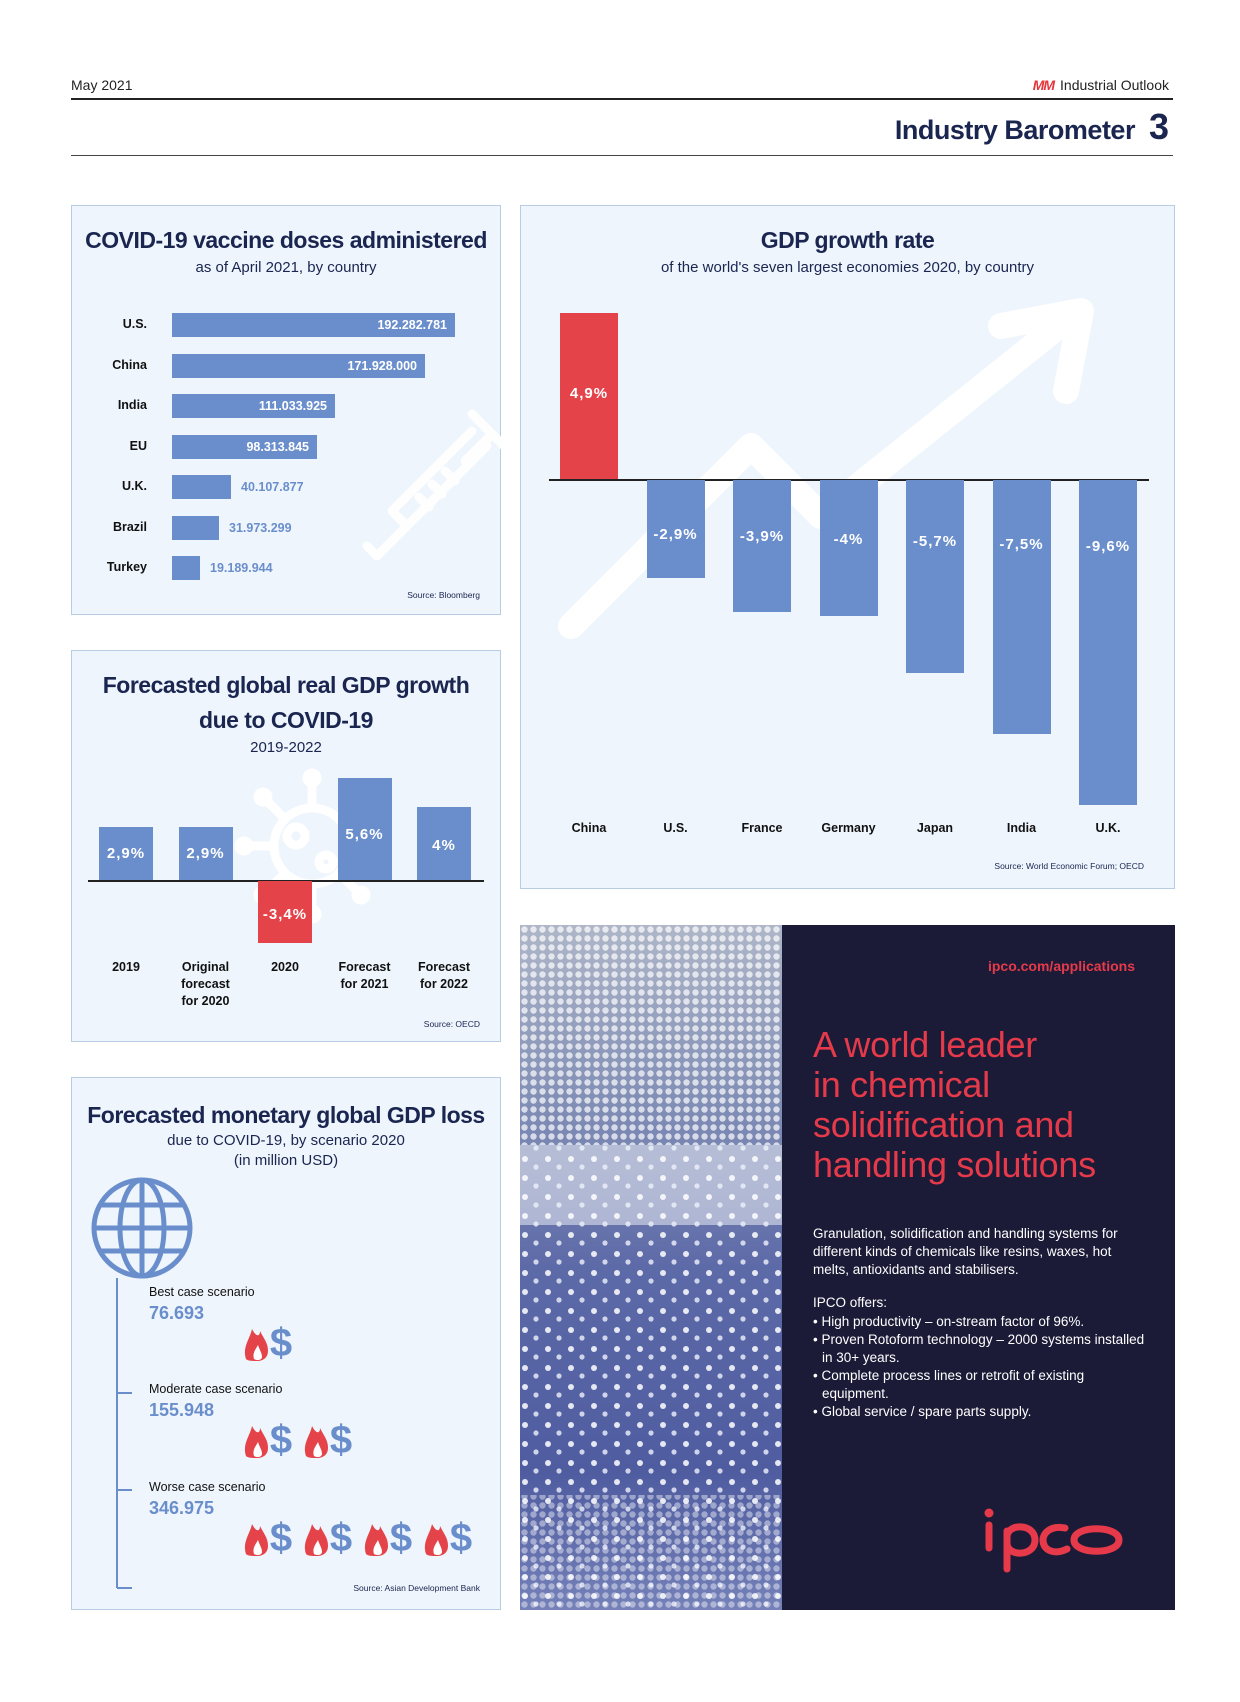 This screenshot has width=1240, height=1702. Describe the element at coordinates (922, 1411) in the screenshot. I see `ad-offer-item: • Global service / spare parts supply.` at that location.